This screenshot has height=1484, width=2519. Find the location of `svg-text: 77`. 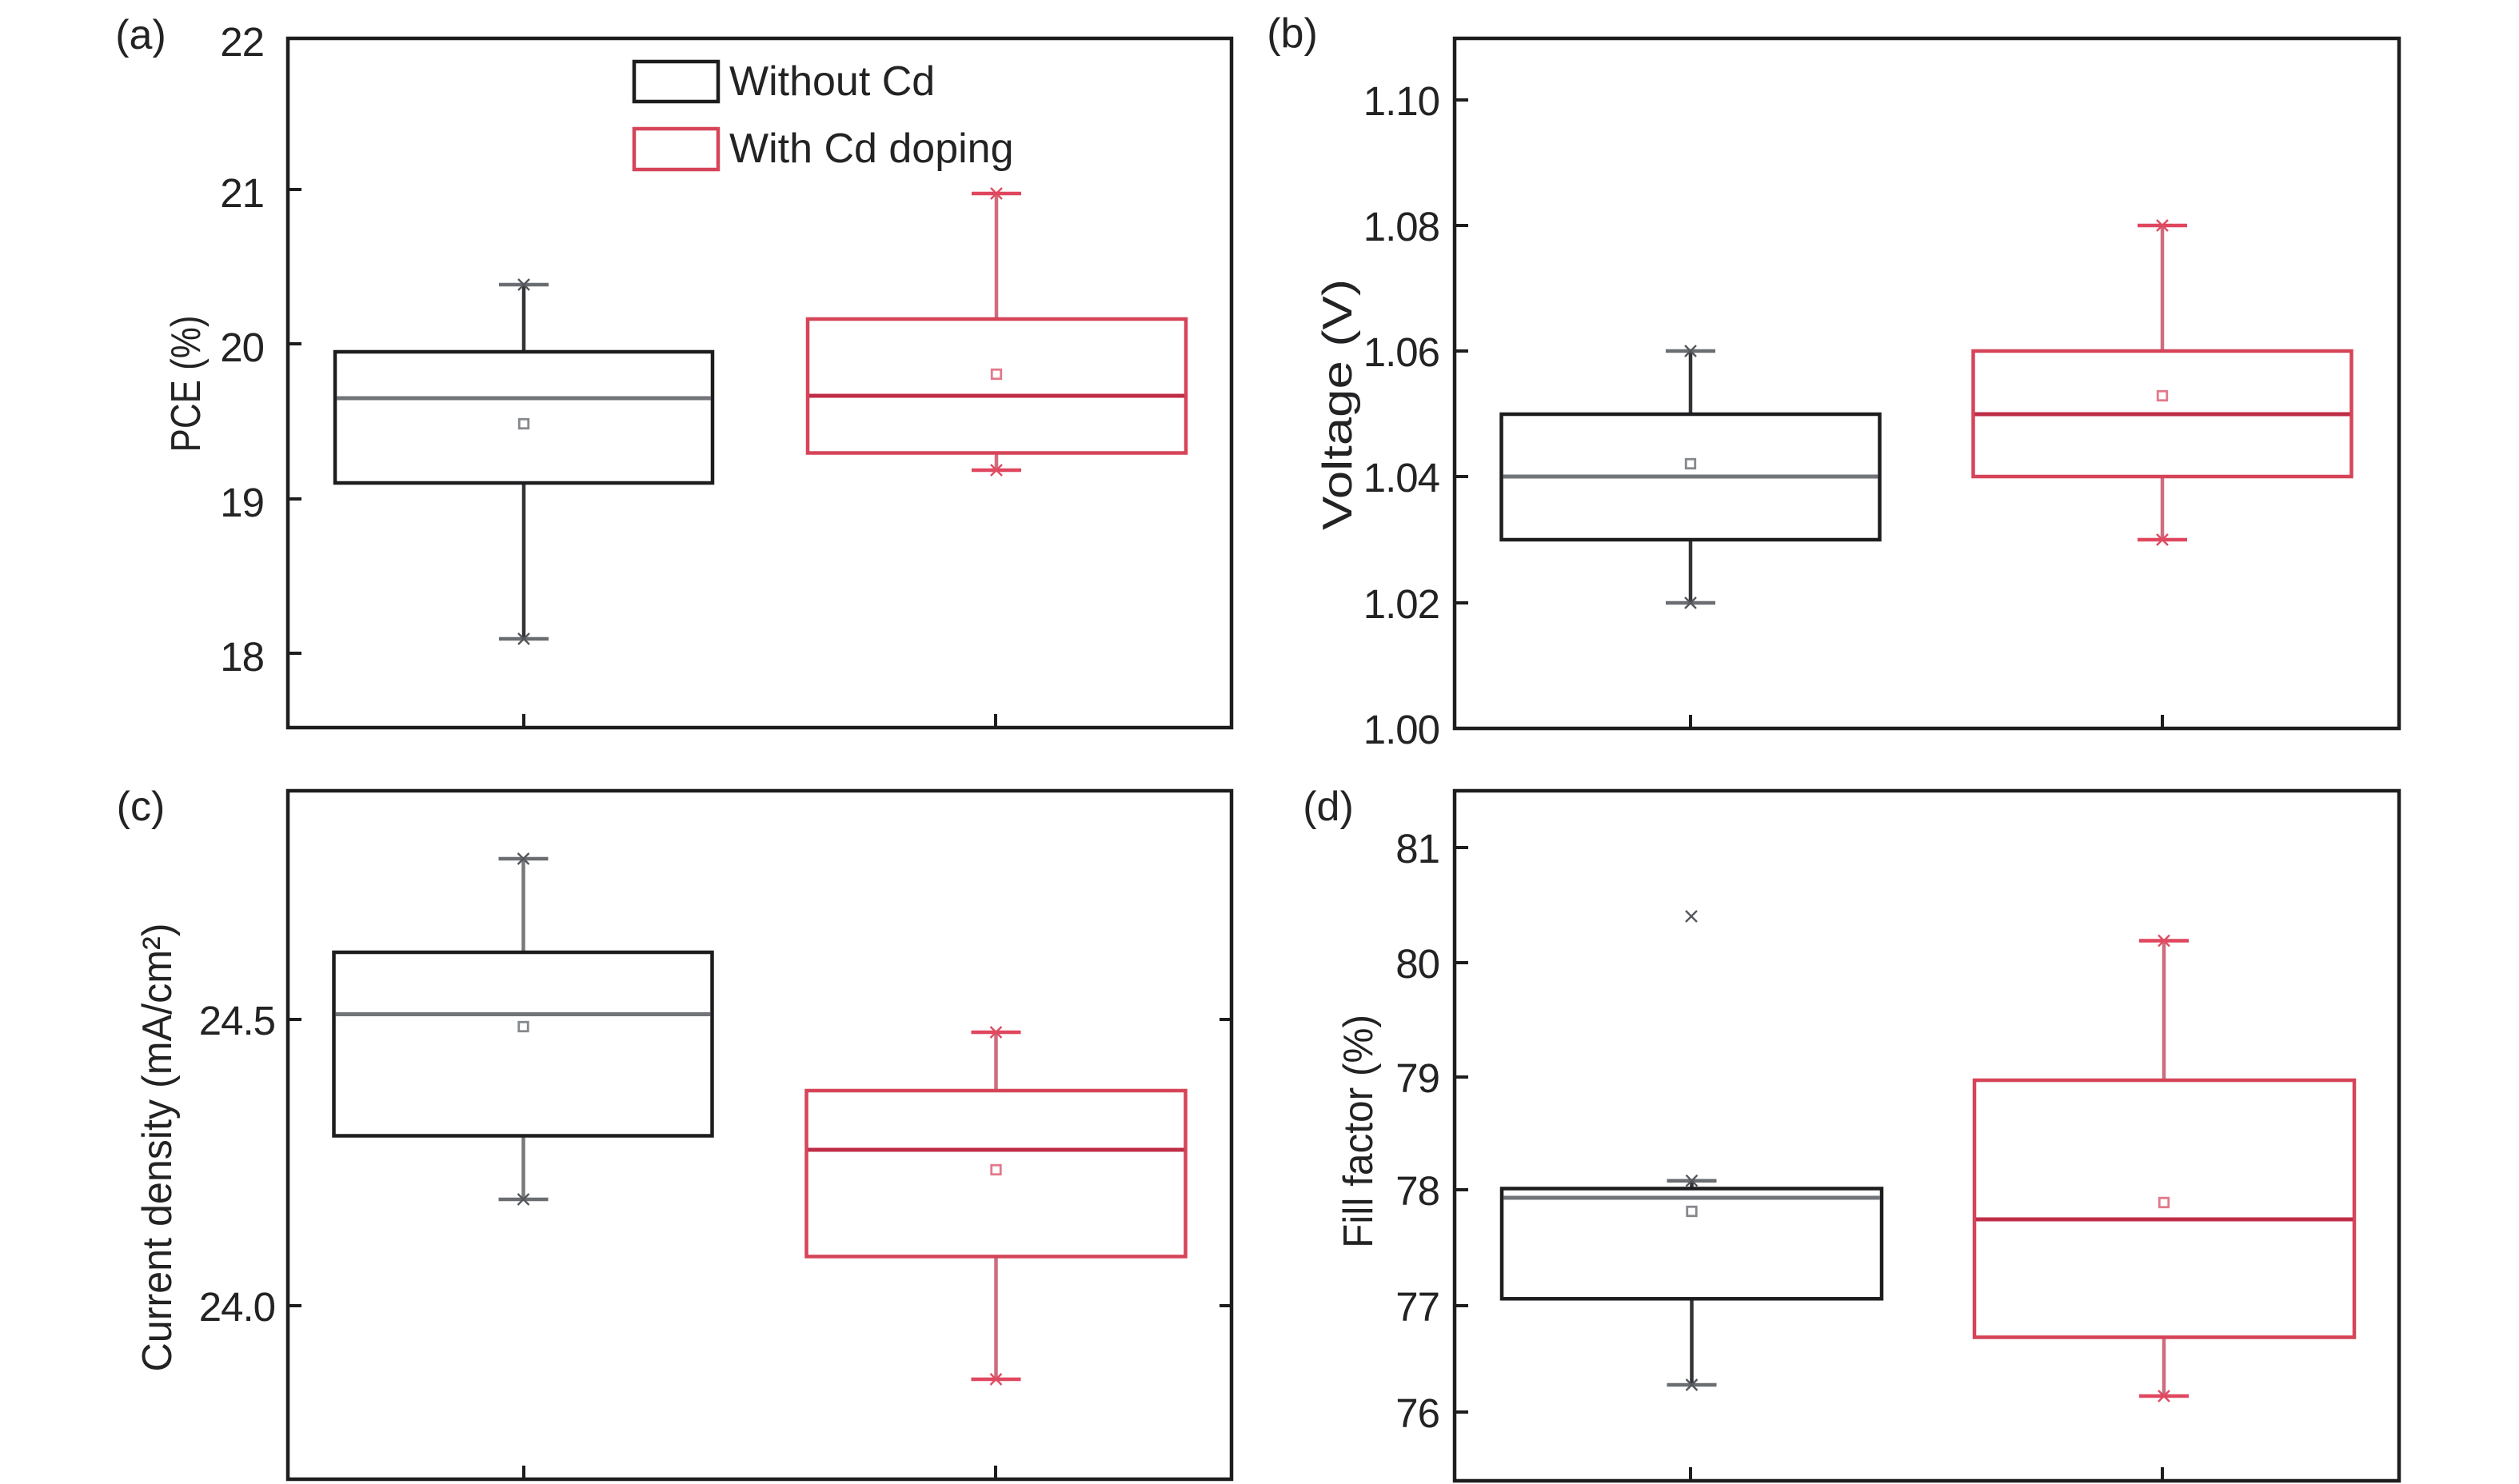

svg-text: 77 is located at coordinates (1417, 1307).